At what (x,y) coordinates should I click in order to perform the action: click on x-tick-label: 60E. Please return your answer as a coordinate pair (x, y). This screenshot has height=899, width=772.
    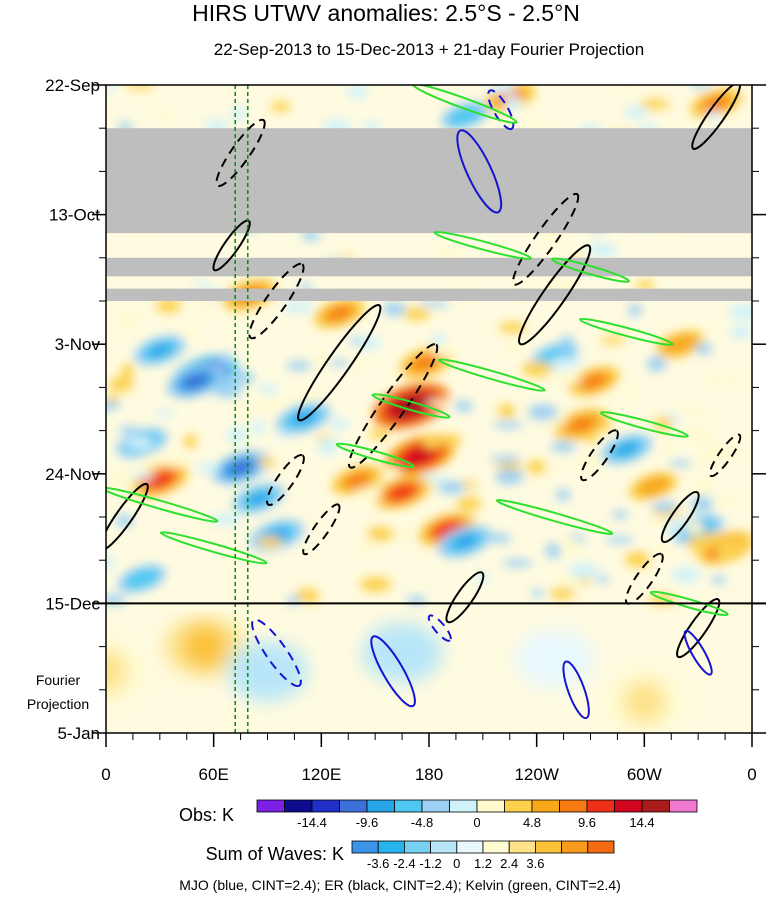
    Looking at the image, I should click on (214, 774).